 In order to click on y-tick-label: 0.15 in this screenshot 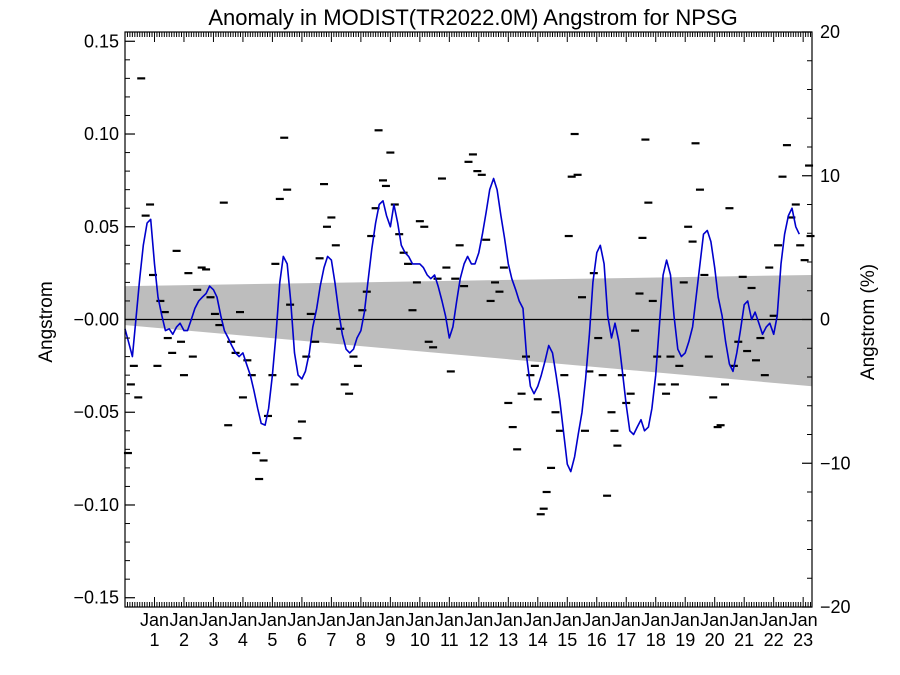, I will do `click(101, 41)`.